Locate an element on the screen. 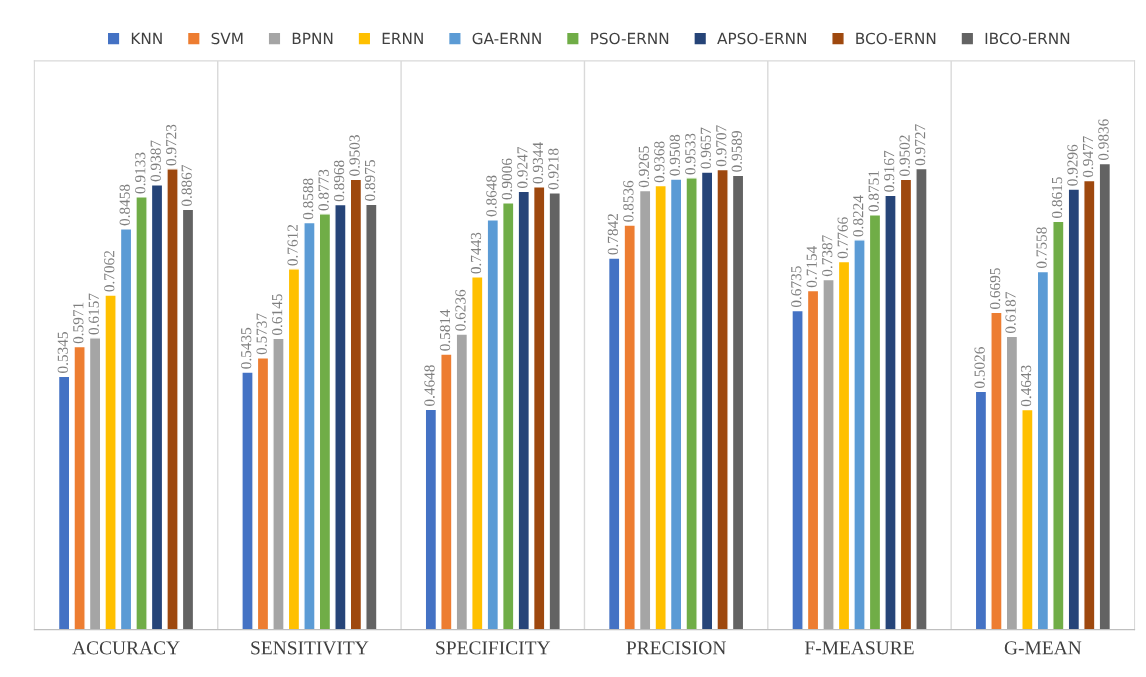  x-tick-label: SPECIFICITY is located at coordinates (493, 648).